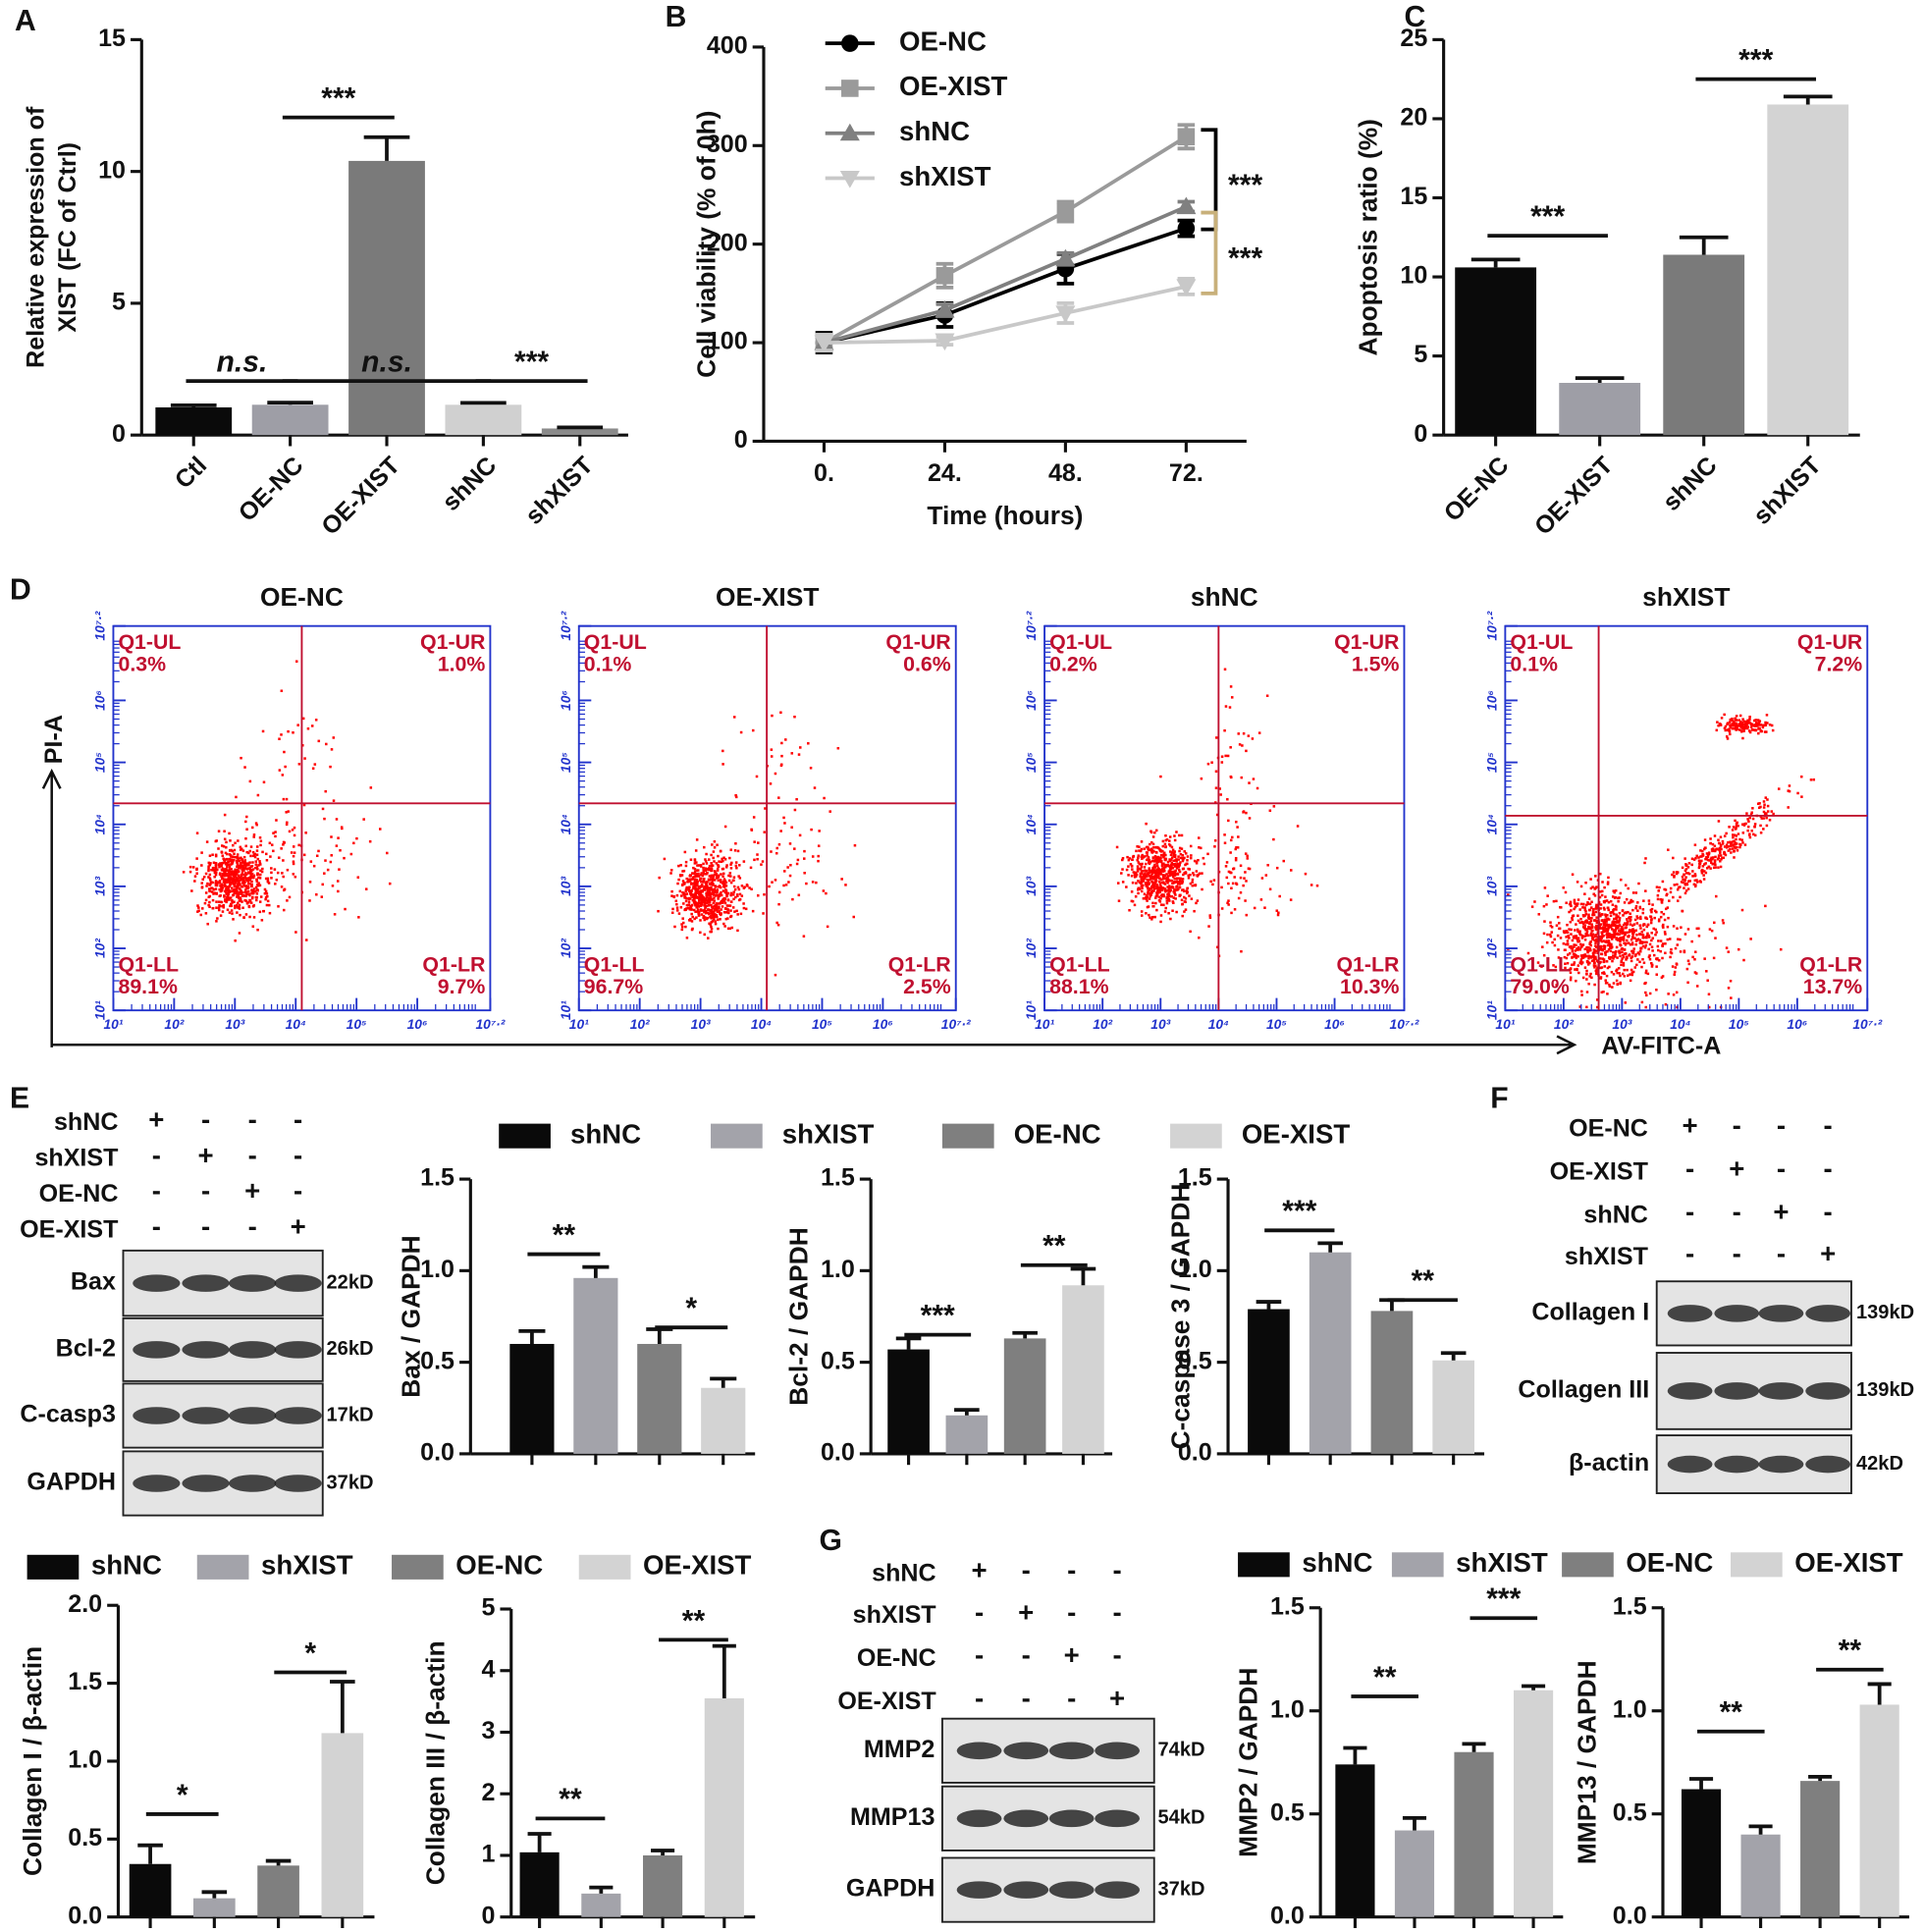 The height and width of the screenshot is (1932, 1924). I want to click on significance-label: ***, so click(1299, 1212).